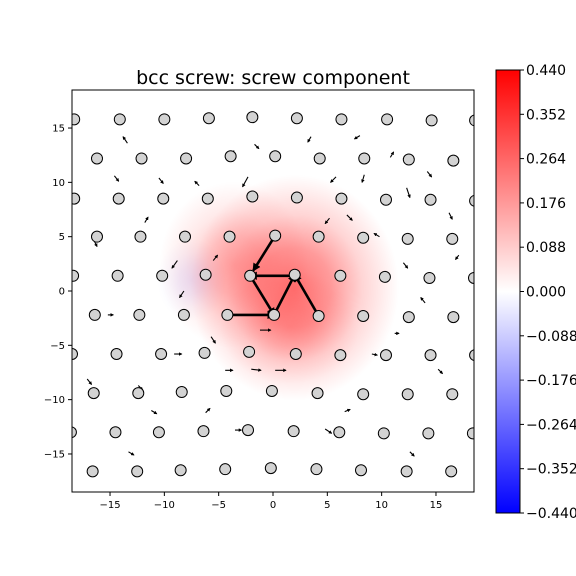 This screenshot has width=576, height=576. Describe the element at coordinates (218, 505) in the screenshot. I see `x-tick-label: −5` at that location.